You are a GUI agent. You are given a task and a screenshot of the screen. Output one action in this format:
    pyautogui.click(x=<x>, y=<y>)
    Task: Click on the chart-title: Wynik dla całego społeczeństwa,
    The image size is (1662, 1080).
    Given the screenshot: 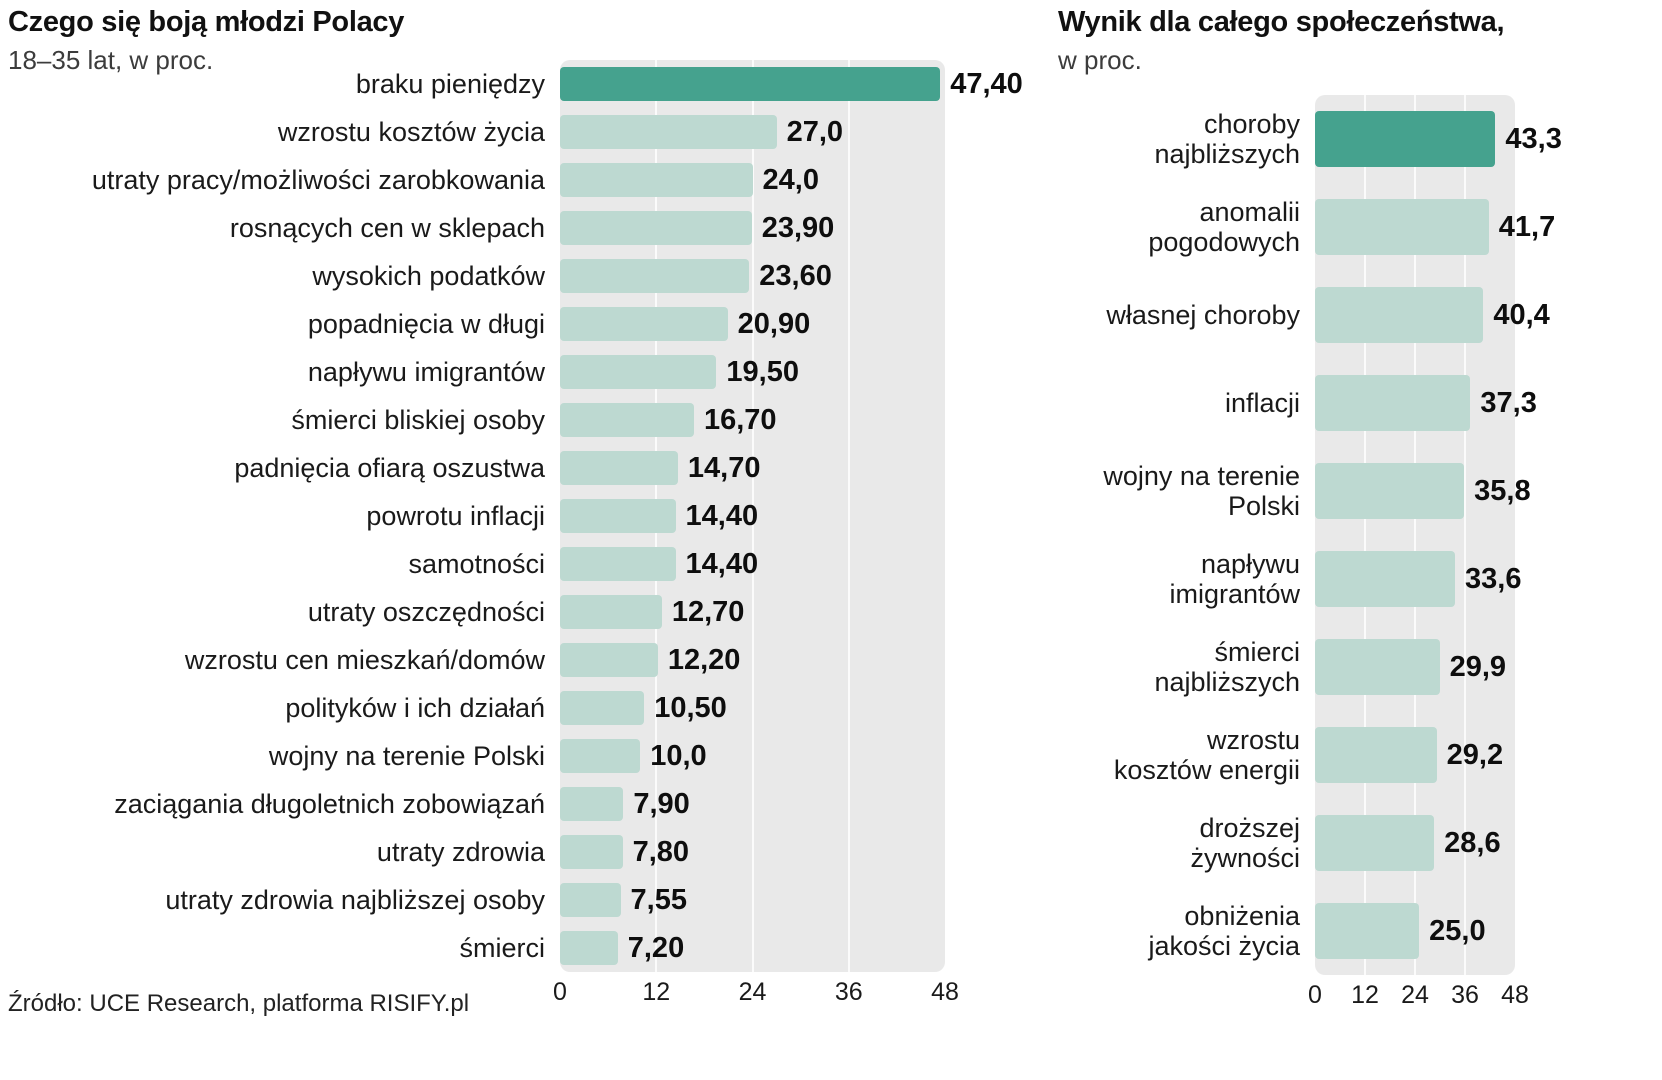 What is the action you would take?
    pyautogui.click(x=1281, y=22)
    